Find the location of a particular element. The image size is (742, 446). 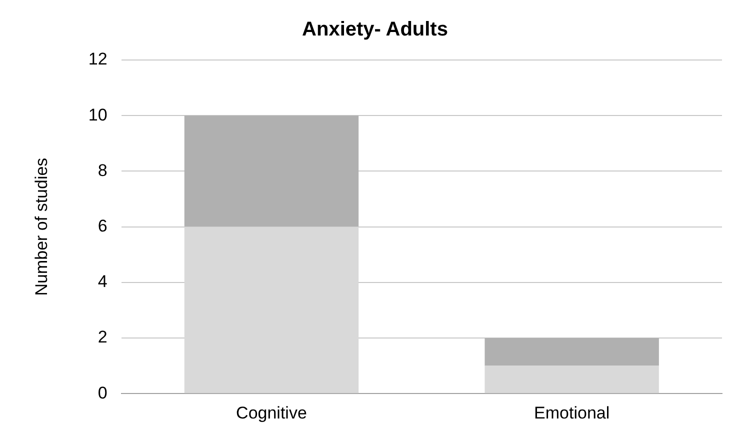

y-tick-label: 6 is located at coordinates (103, 226).